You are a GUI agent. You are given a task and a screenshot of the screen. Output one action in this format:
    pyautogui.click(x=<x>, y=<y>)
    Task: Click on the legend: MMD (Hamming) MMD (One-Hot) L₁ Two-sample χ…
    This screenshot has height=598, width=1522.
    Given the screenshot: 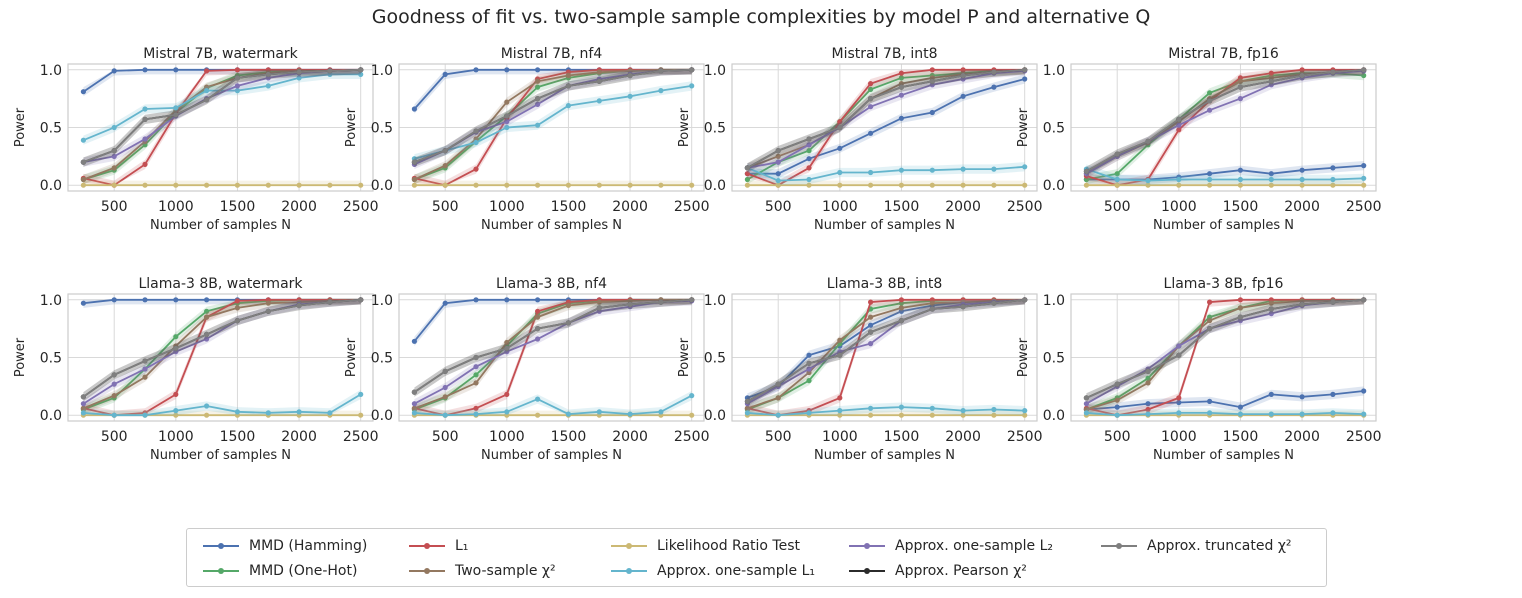 What is the action you would take?
    pyautogui.click(x=756, y=557)
    